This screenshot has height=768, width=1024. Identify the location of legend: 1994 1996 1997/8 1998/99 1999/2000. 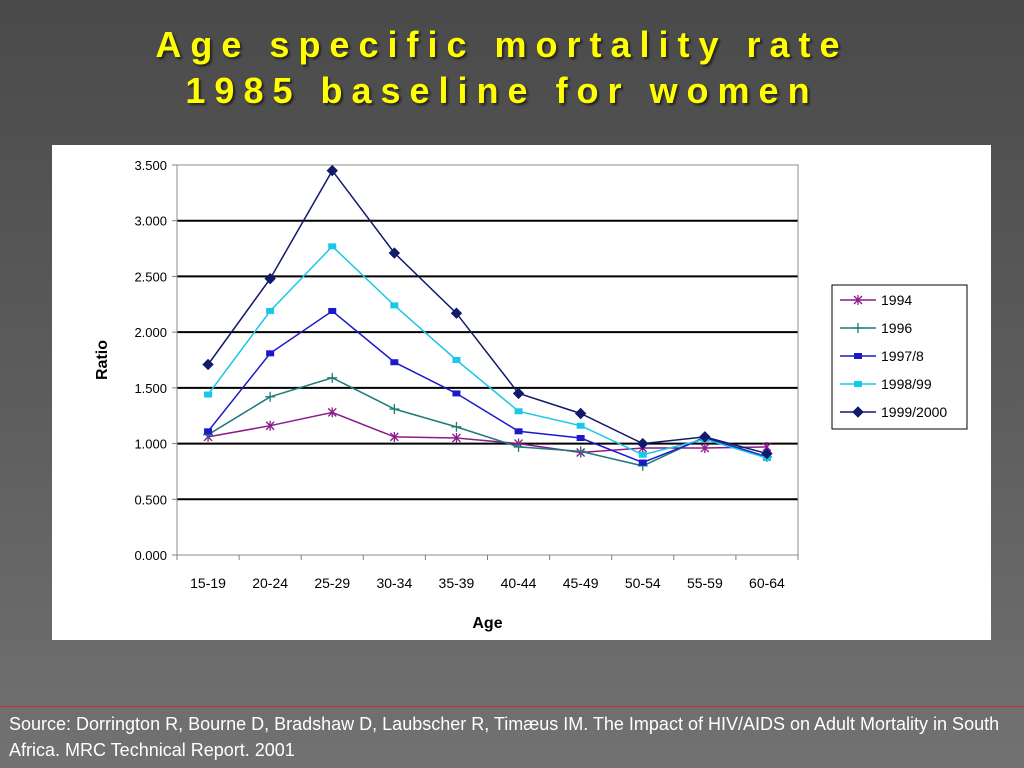
(899, 357).